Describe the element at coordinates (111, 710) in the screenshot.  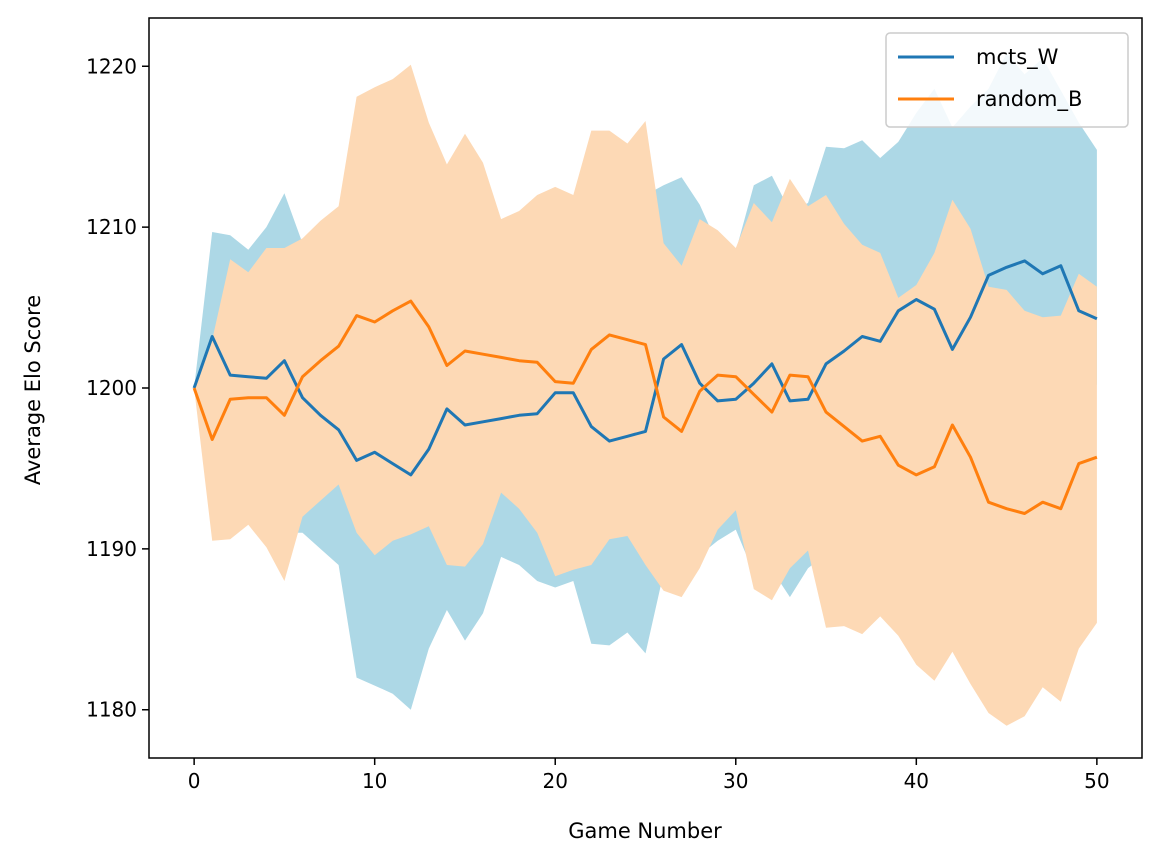
I see `y-tick-label: 1180` at that location.